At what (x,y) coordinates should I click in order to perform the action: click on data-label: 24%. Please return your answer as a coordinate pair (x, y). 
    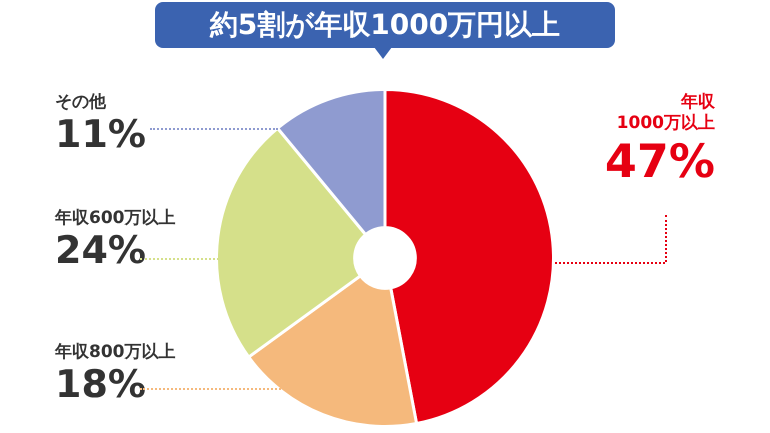
    Looking at the image, I should click on (101, 250).